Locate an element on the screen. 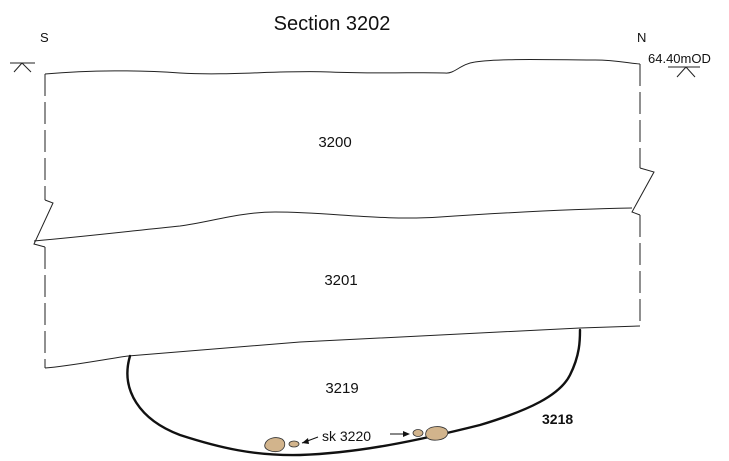 This screenshot has height=461, width=729. skeleton-3220-label: sk 3220 is located at coordinates (346, 436).